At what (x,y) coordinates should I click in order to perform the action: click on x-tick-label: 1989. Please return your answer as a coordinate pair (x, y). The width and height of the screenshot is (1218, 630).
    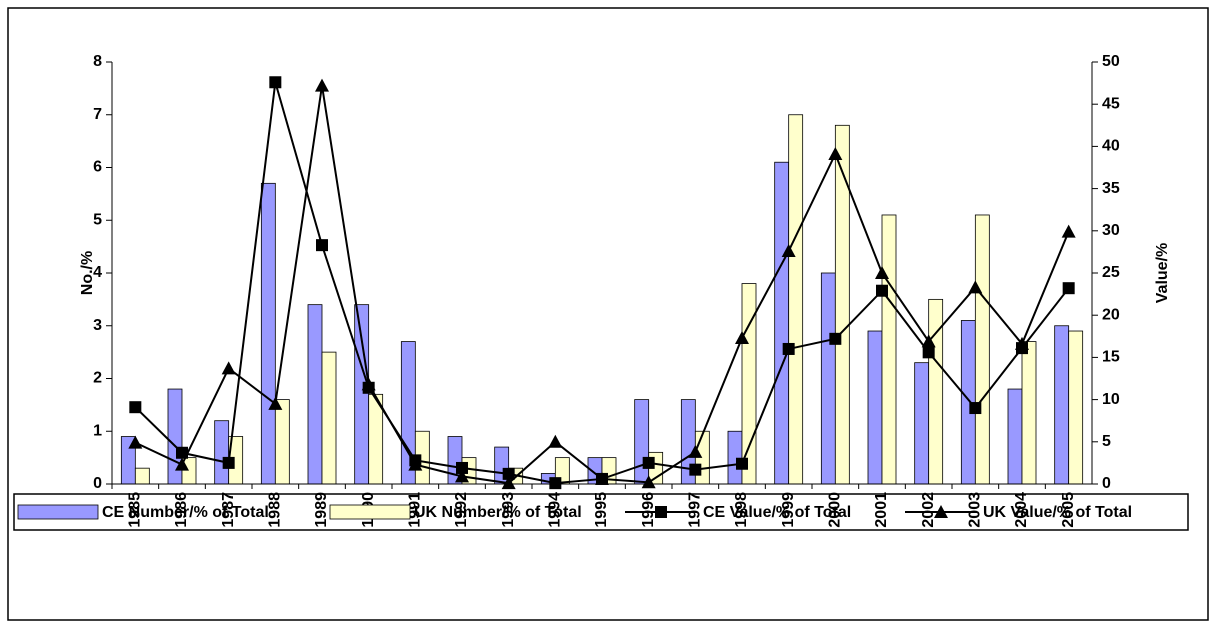
    Looking at the image, I should click on (321, 510).